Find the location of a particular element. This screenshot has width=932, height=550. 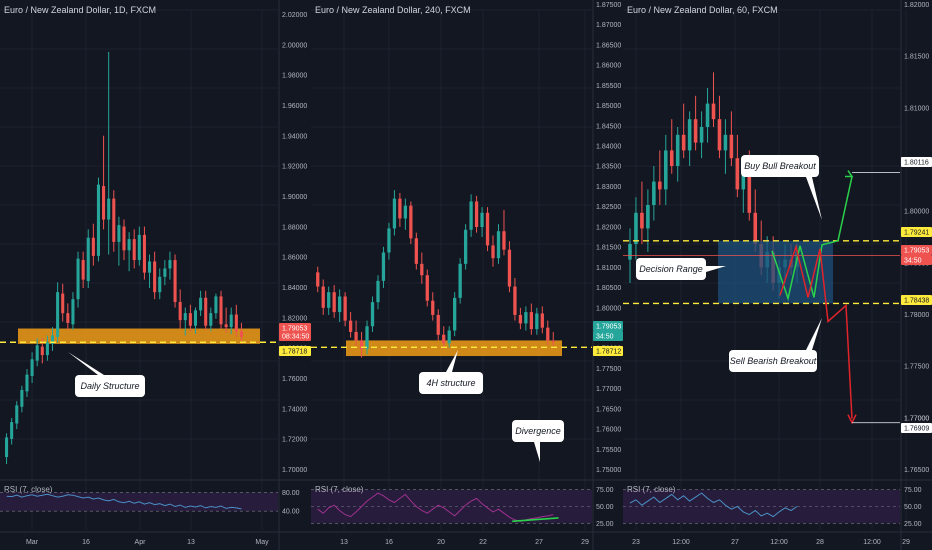

rsi-tick-label: 75.00 is located at coordinates (605, 490).